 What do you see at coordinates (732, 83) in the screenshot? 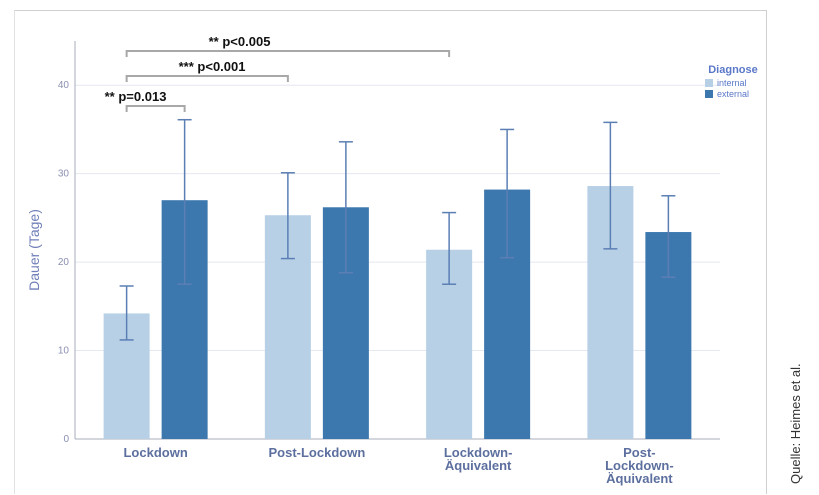
I see `legend-label-internal: internal` at bounding box center [732, 83].